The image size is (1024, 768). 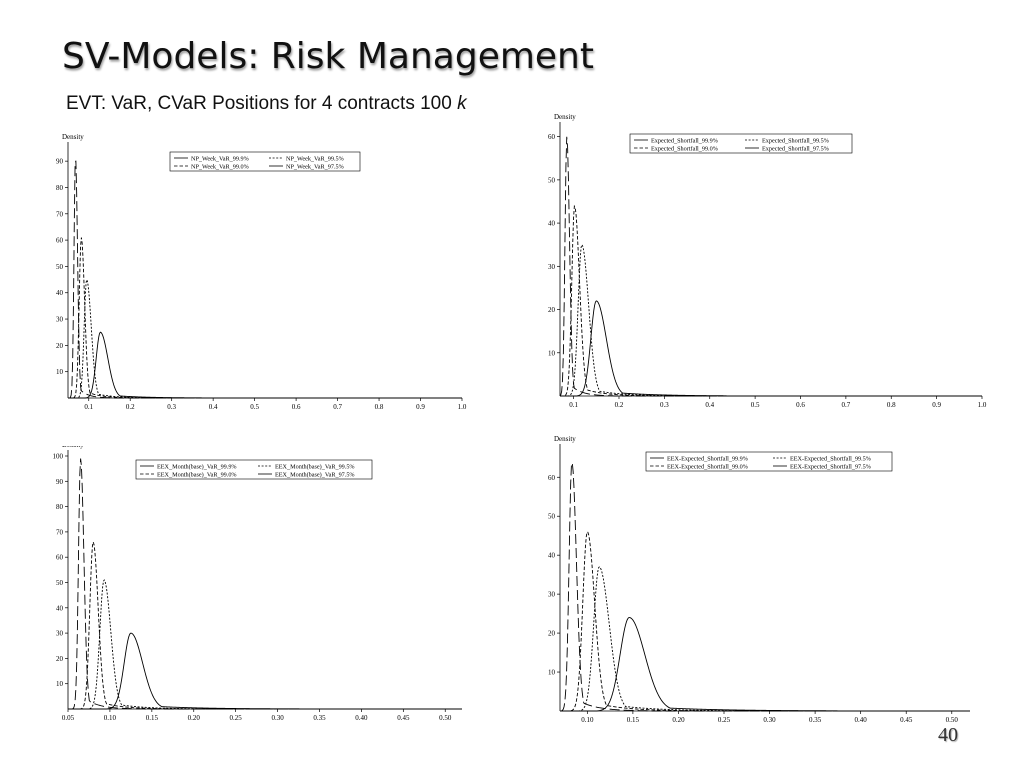 What do you see at coordinates (830, 458) in the screenshot?
I see `legend-entry: EEX-Expected_Shortfall_99.5%` at bounding box center [830, 458].